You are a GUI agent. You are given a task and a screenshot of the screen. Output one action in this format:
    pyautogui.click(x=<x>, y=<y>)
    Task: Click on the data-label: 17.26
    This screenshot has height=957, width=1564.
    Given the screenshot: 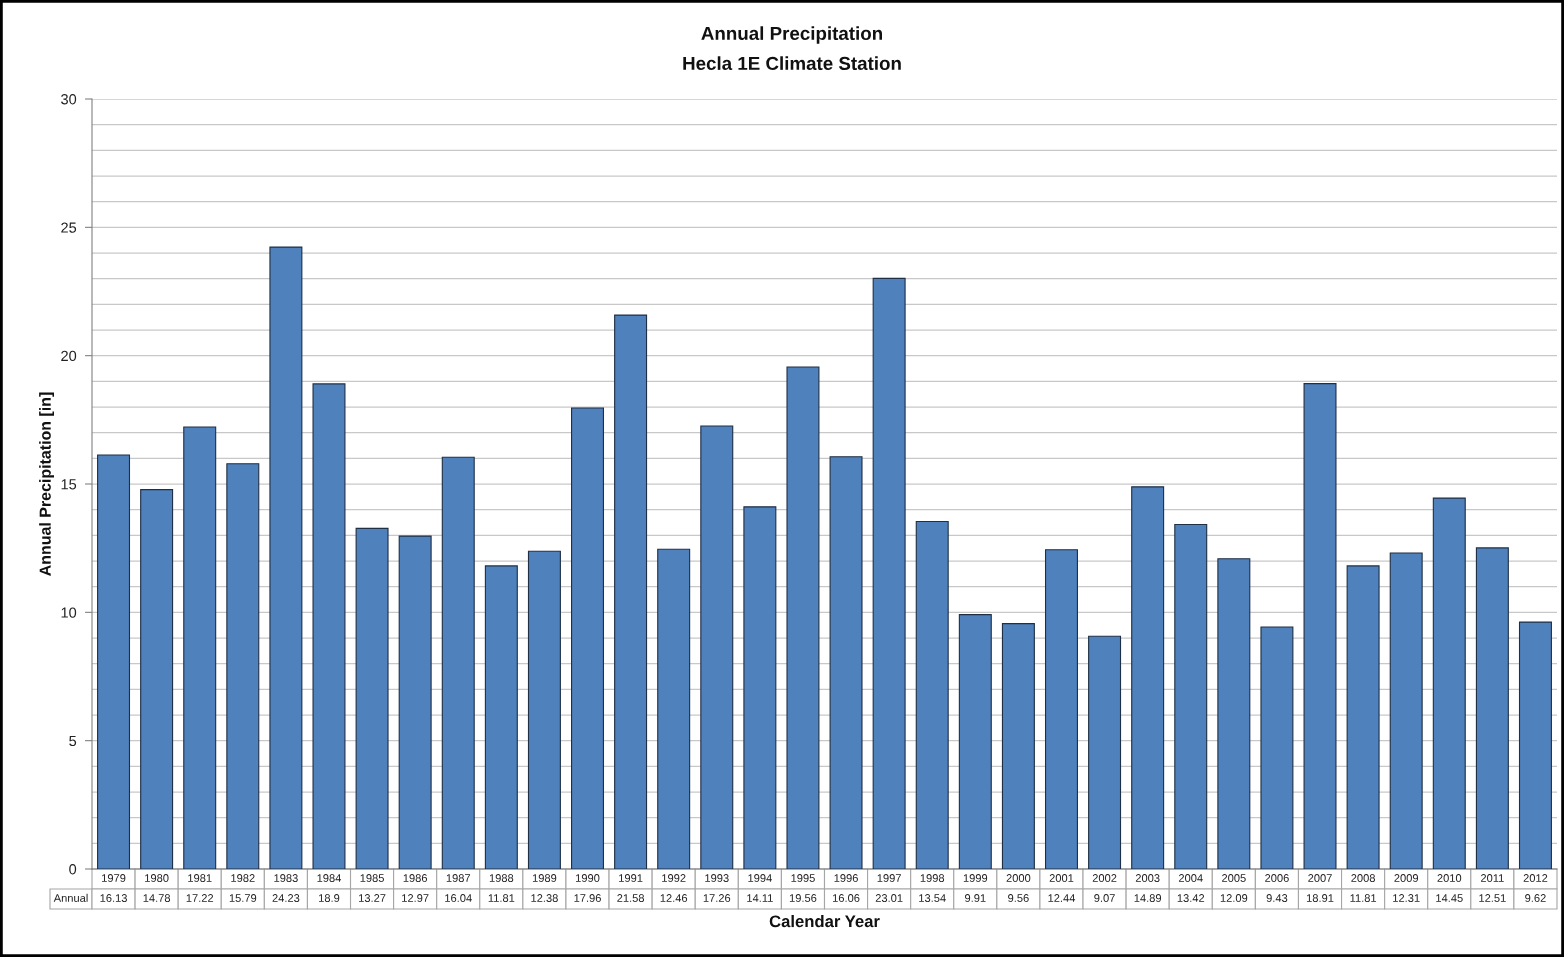 What is the action you would take?
    pyautogui.click(x=717, y=898)
    